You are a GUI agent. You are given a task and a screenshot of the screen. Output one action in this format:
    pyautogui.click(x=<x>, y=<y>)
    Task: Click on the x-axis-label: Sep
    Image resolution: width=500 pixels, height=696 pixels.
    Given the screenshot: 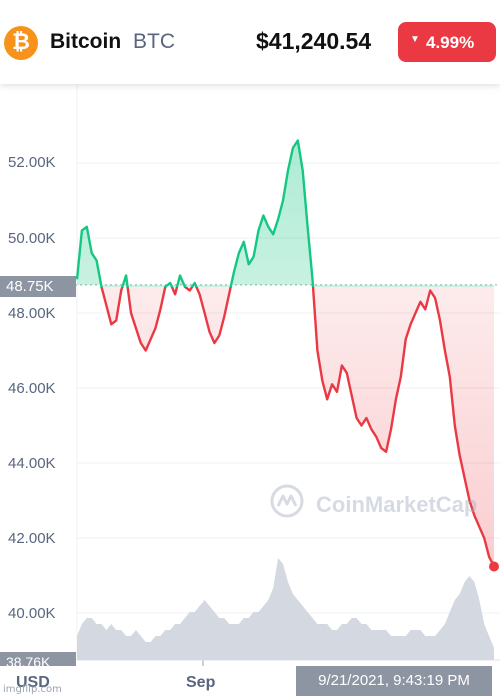 What is the action you would take?
    pyautogui.click(x=201, y=682)
    